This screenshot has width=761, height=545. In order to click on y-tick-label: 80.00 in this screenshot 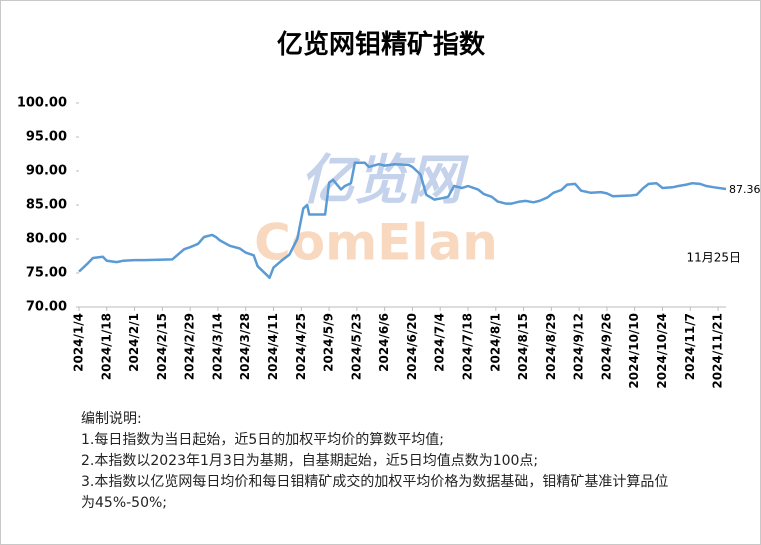, I will do `click(46, 239)`.